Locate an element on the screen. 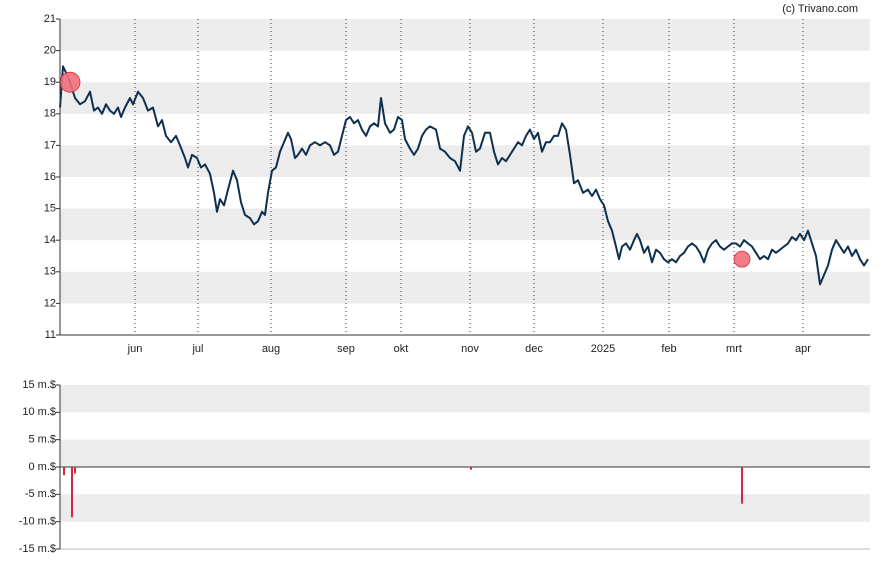  x-tick-label: feb is located at coordinates (668, 349).